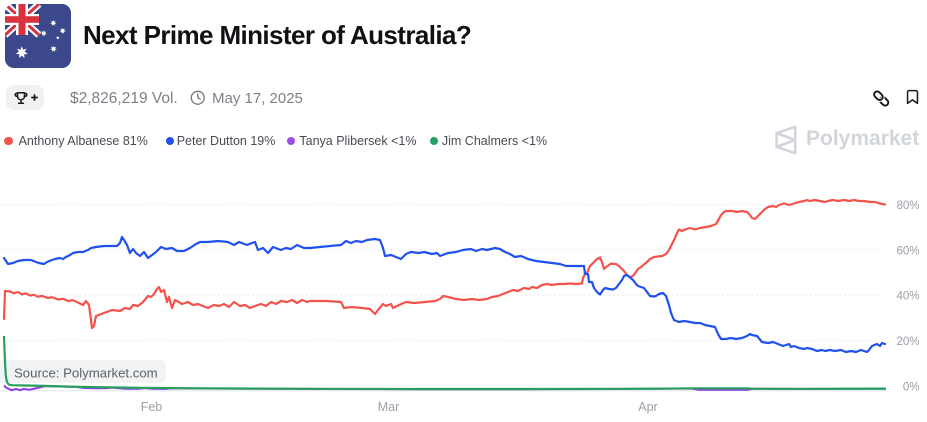 The width and height of the screenshot is (927, 422). What do you see at coordinates (907, 342) in the screenshot?
I see `svg-text: 20%` at bounding box center [907, 342].